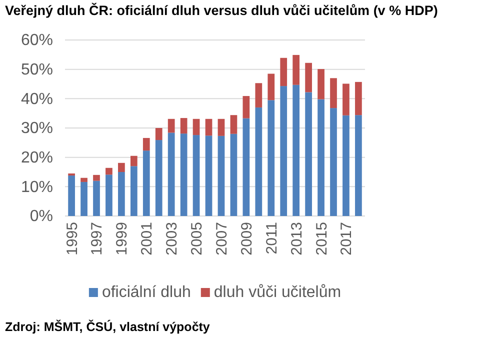  What do you see at coordinates (36, 69) in the screenshot?
I see `y-tick-label: 50%` at bounding box center [36, 69].